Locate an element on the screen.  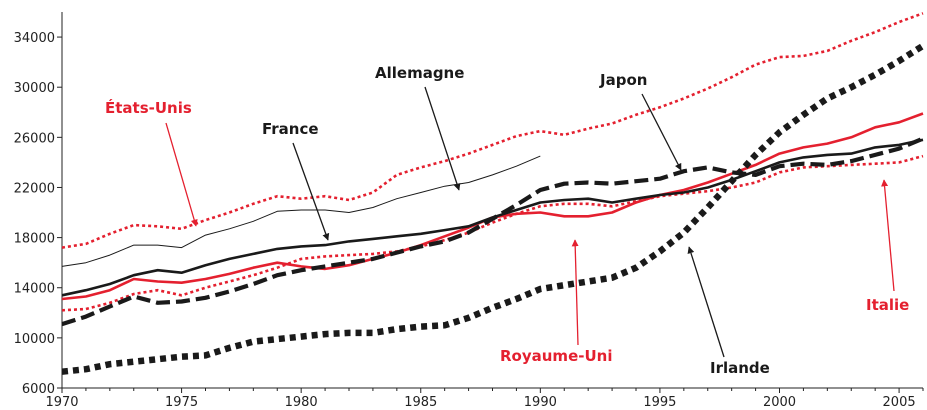
annotation-arrow-irlande is located at coordinates (706, 302).